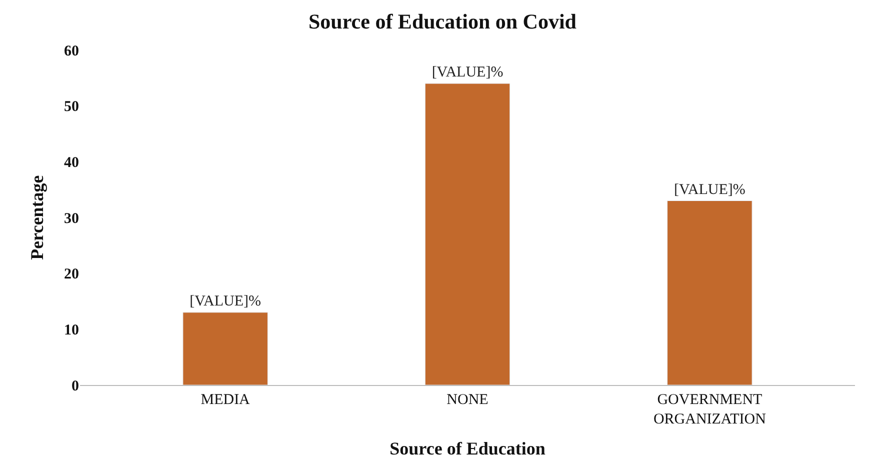 This screenshot has height=467, width=885. What do you see at coordinates (442, 22) in the screenshot?
I see `chart-title: Source of Education on Covid` at bounding box center [442, 22].